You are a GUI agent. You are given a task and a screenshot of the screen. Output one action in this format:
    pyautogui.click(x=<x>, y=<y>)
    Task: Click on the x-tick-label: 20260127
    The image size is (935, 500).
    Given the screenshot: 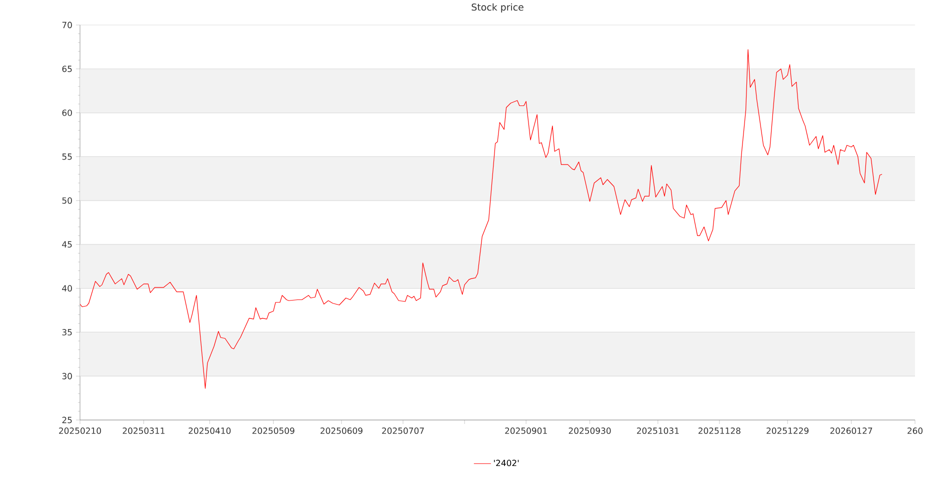 What is the action you would take?
    pyautogui.click(x=851, y=431)
    